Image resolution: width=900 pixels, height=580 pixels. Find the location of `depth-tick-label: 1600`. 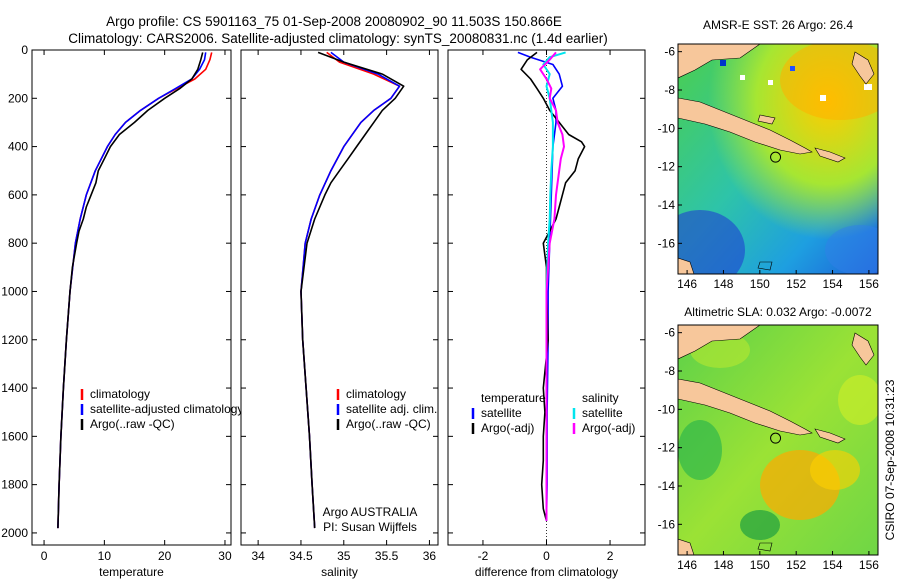

depth-tick-label: 1600 is located at coordinates (14, 436).